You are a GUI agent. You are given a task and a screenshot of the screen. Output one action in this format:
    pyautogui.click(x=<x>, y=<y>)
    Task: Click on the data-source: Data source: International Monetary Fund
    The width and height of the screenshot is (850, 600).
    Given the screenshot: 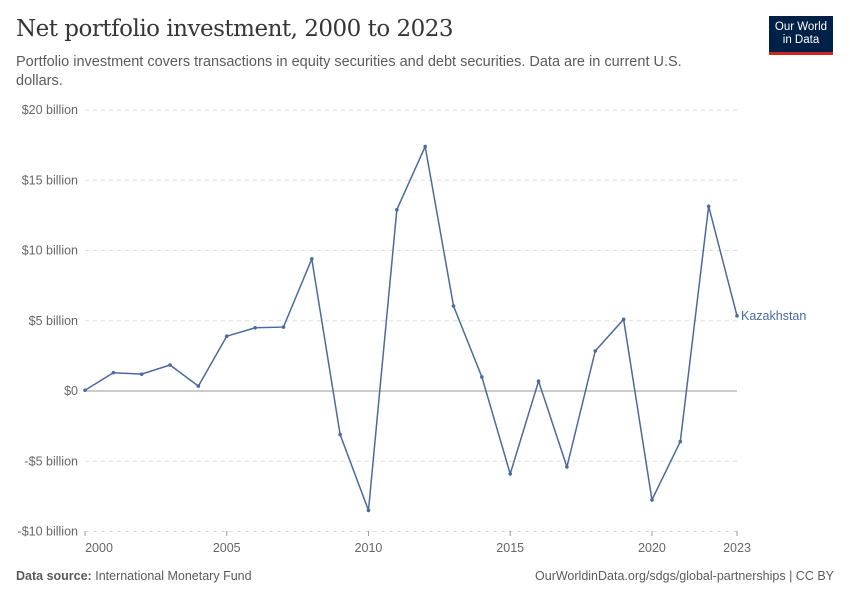 What is the action you would take?
    pyautogui.click(x=134, y=576)
    